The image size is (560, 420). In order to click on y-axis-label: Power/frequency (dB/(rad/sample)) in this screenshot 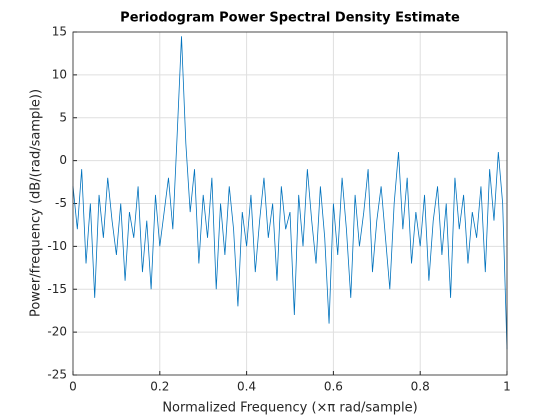, I will do `click(36, 203)`.